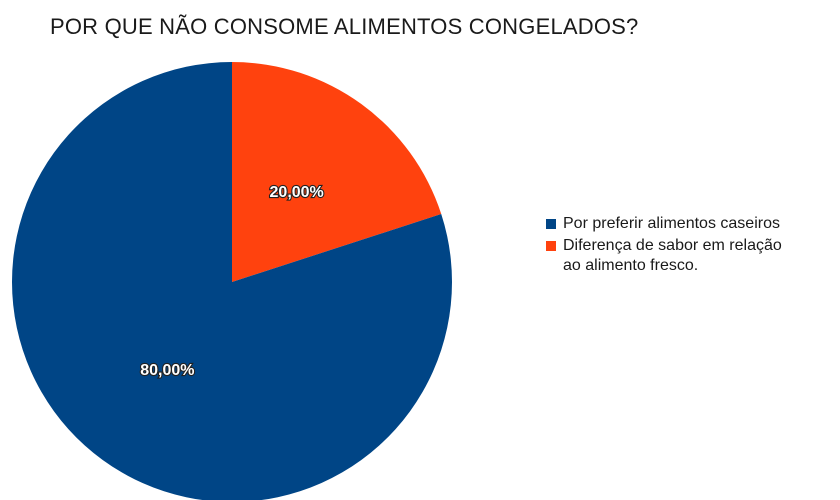  Describe the element at coordinates (297, 192) in the screenshot. I see `slice-value-label-1: 20,00%` at that location.